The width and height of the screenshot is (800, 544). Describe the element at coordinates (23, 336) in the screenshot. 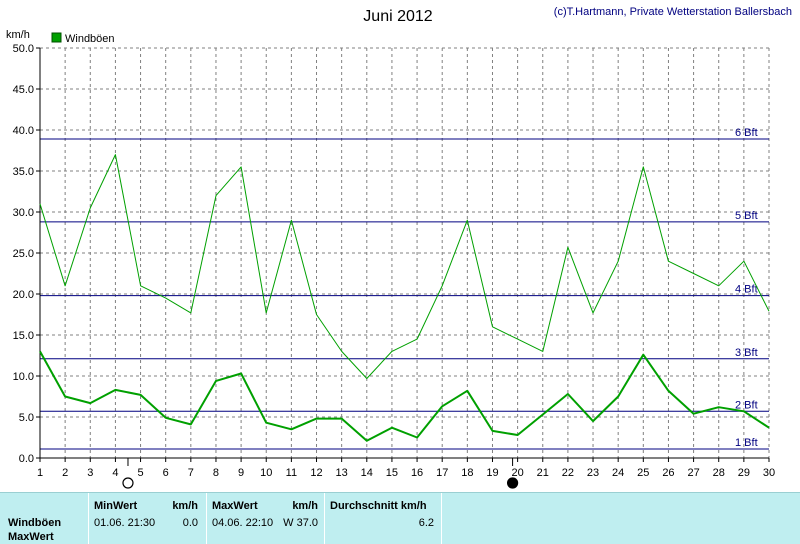

I see `y-tick-label: 15.0` at that location.